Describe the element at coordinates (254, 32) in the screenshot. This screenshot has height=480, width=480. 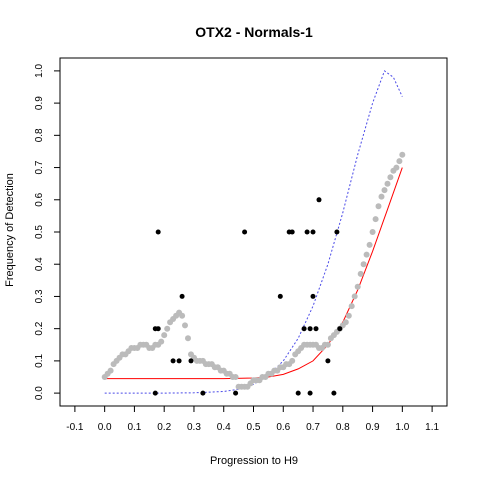
I see `chart-title: OTX2 - Normals-1` at that location.